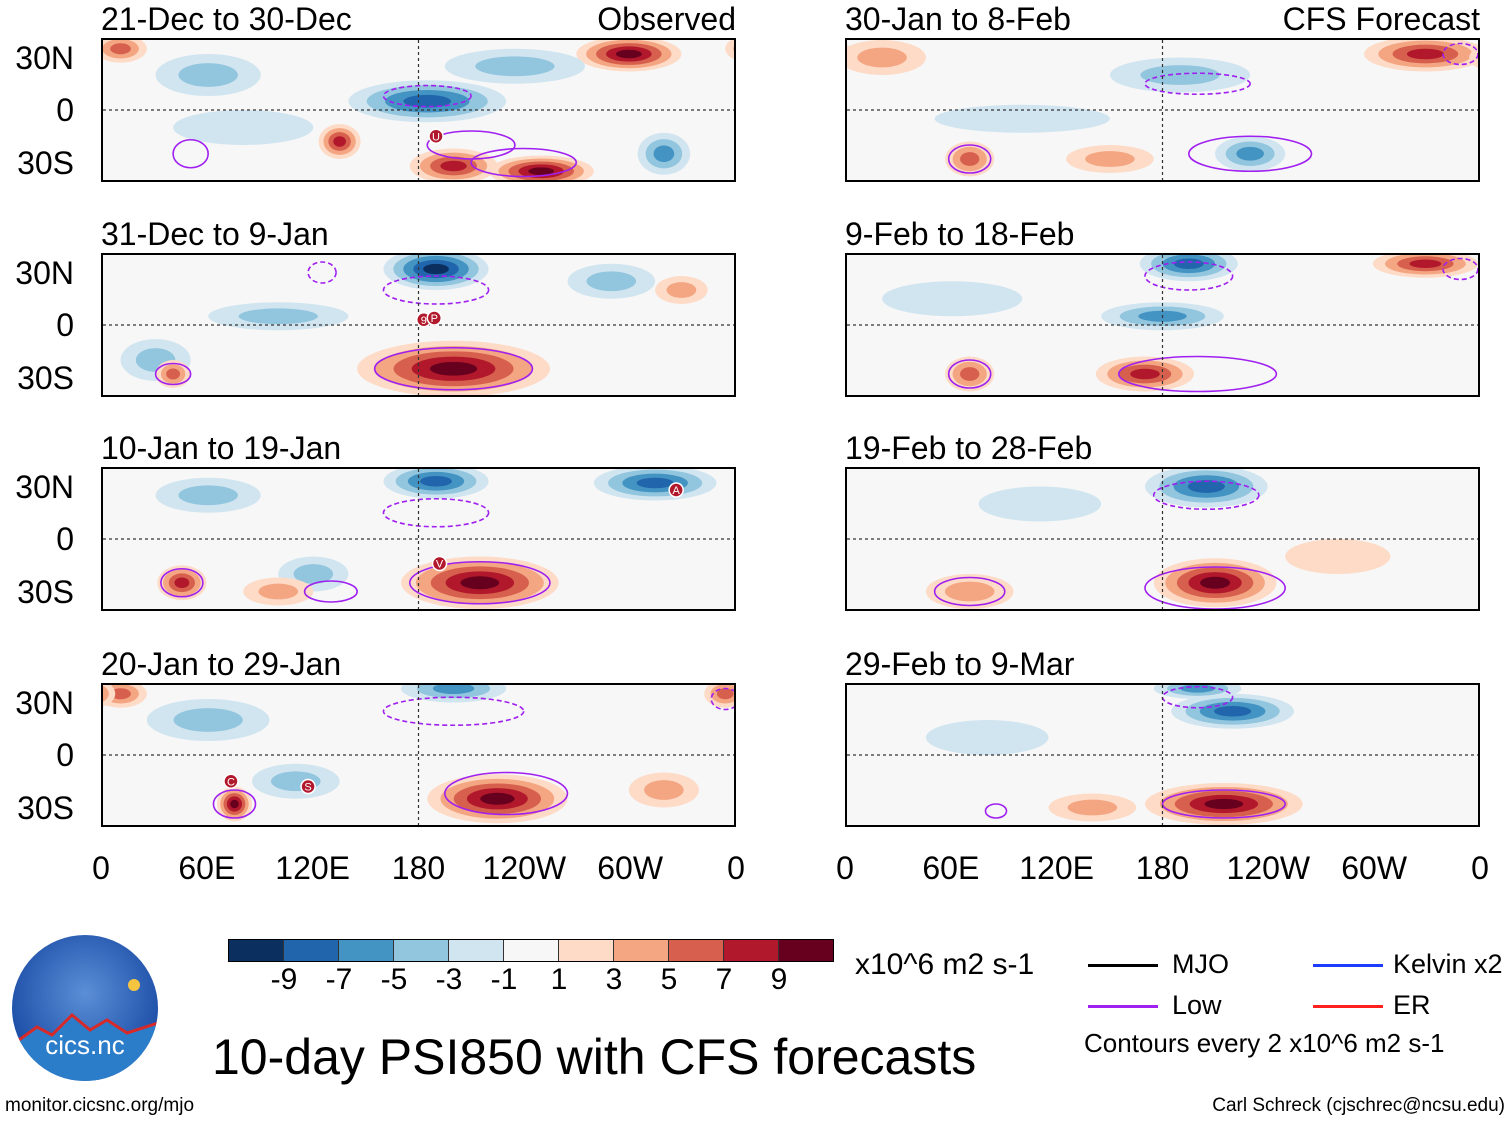 The height and width of the screenshot is (1121, 1510). I want to click on colorbar-tick-label: 5, so click(669, 979).